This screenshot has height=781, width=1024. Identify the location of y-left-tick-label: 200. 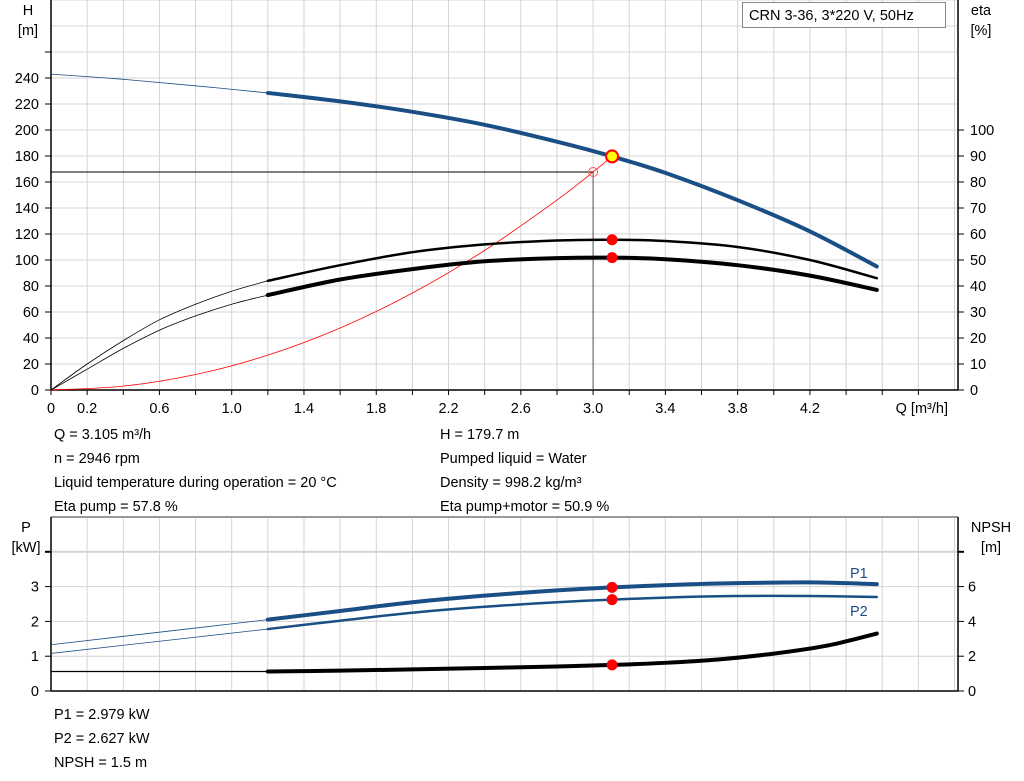
(27, 131).